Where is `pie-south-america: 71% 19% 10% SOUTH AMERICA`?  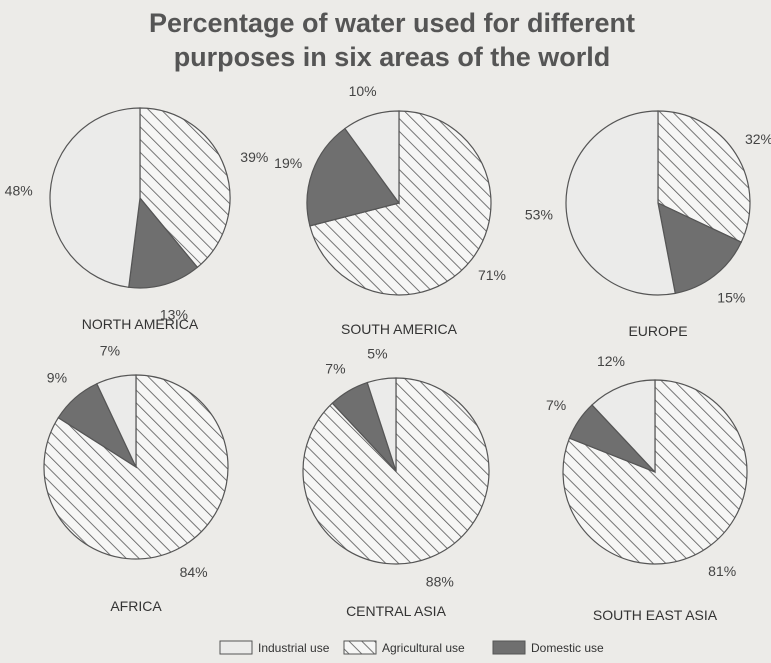
pie-south-america: 71% 19% 10% SOUTH AMERICA is located at coordinates (390, 210).